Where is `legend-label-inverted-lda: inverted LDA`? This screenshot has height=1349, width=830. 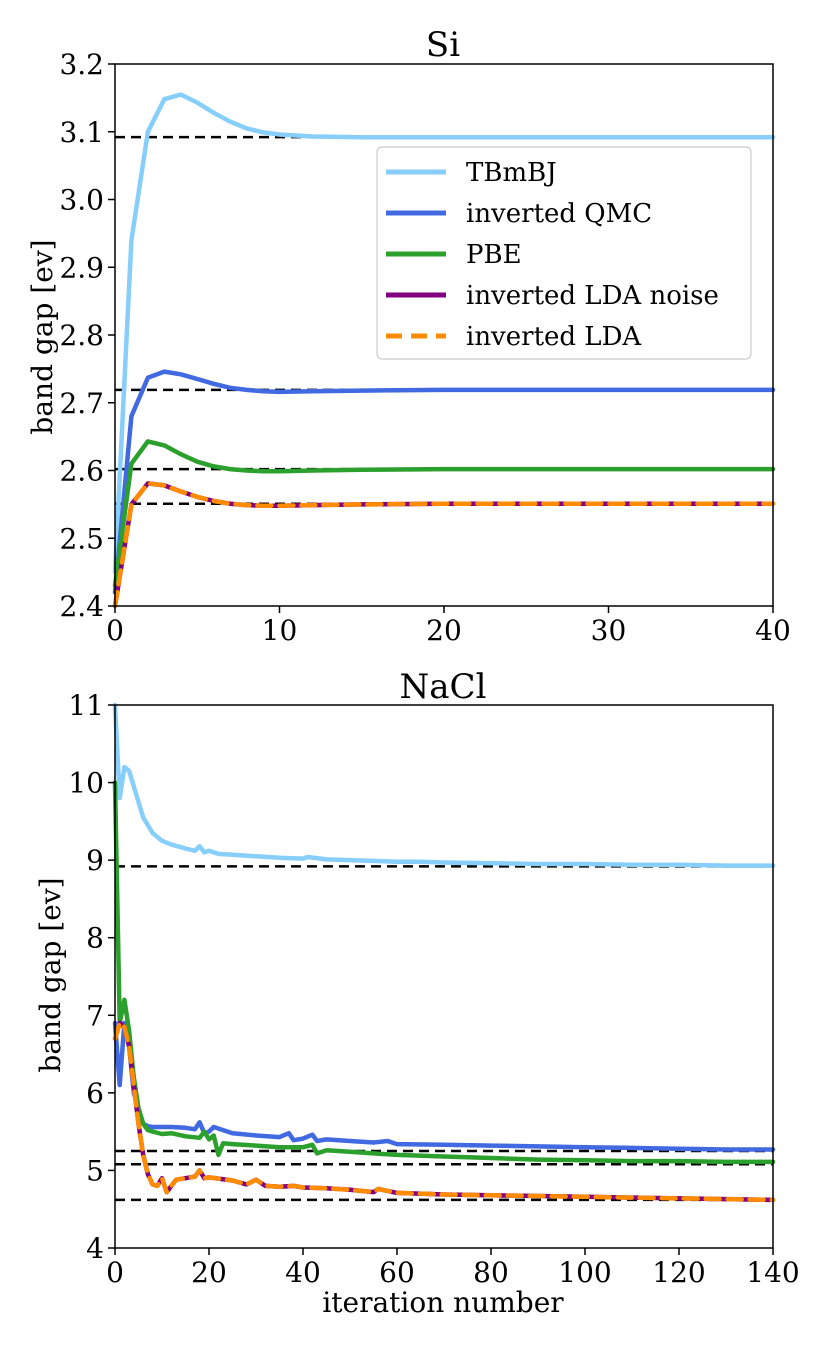
legend-label-inverted-lda: inverted LDA is located at coordinates (554, 337).